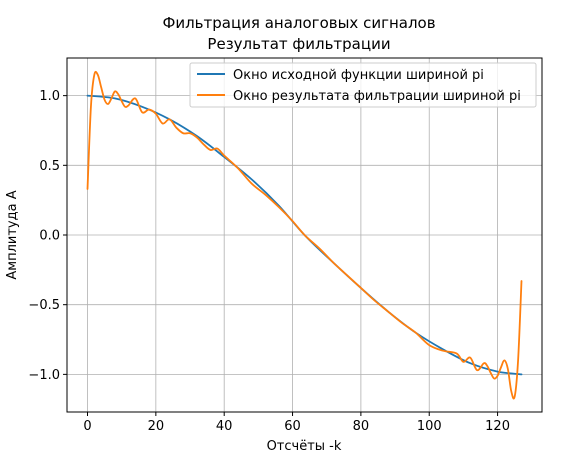 The width and height of the screenshot is (565, 464). I want to click on y-tick-label: 0.5, so click(49, 166).